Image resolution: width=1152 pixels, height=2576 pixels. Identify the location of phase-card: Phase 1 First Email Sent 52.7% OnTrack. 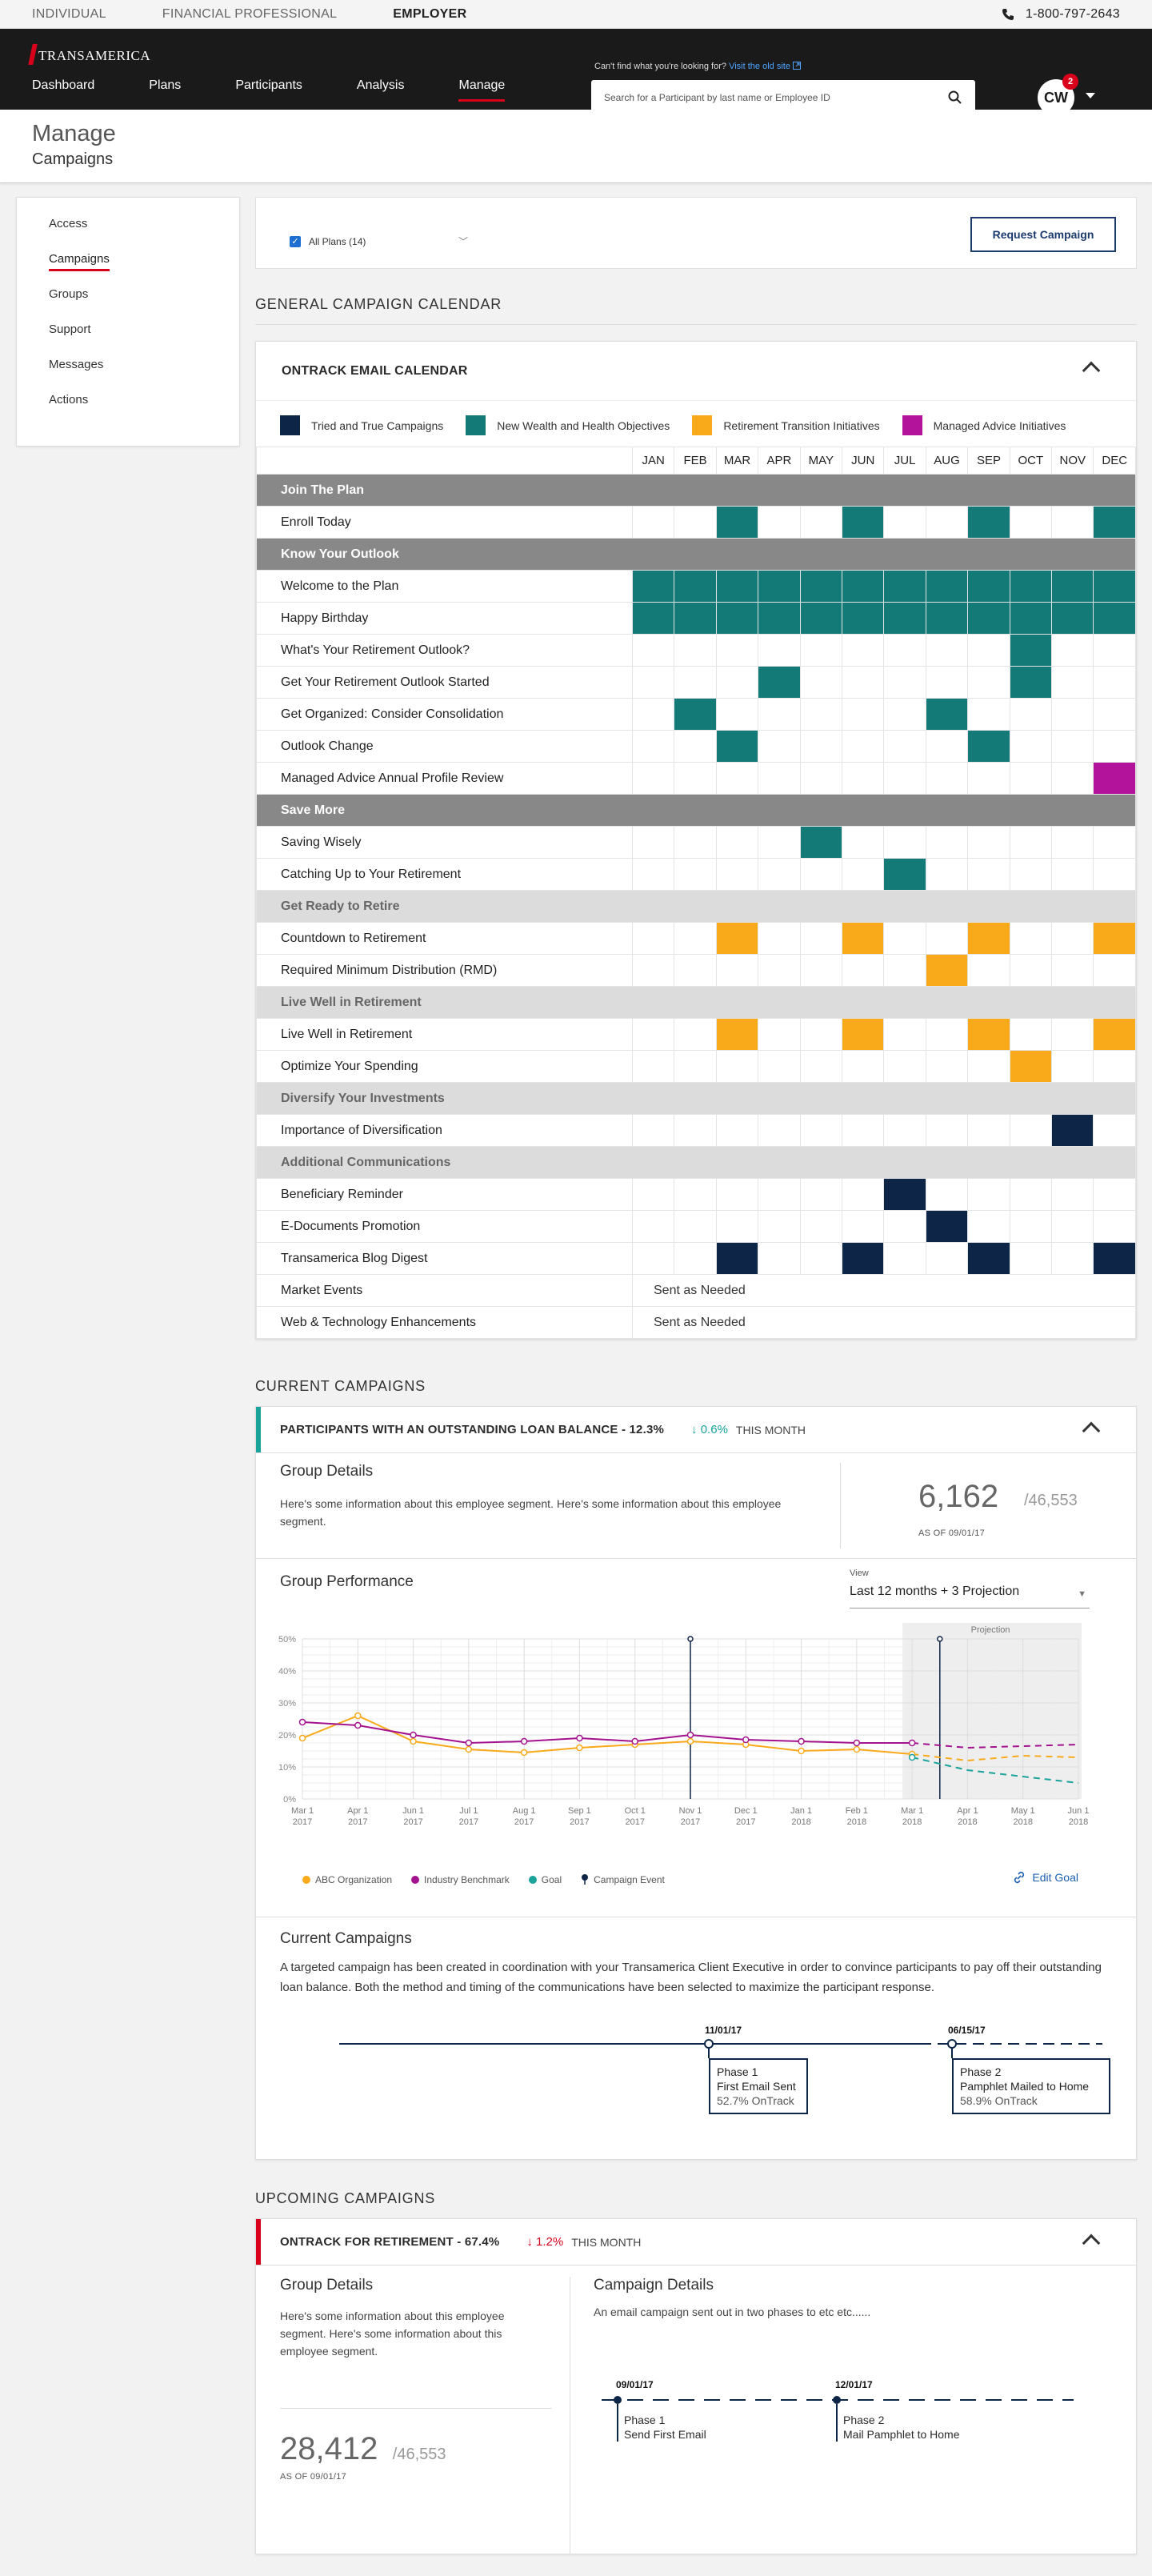
(758, 2086).